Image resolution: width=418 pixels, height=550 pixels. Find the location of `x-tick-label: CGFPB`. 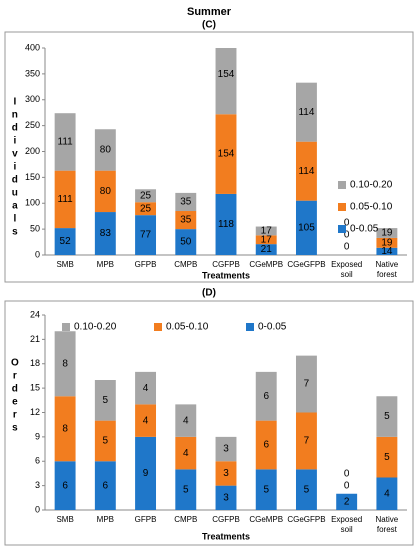

x-tick-label: CGFPB is located at coordinates (226, 264).